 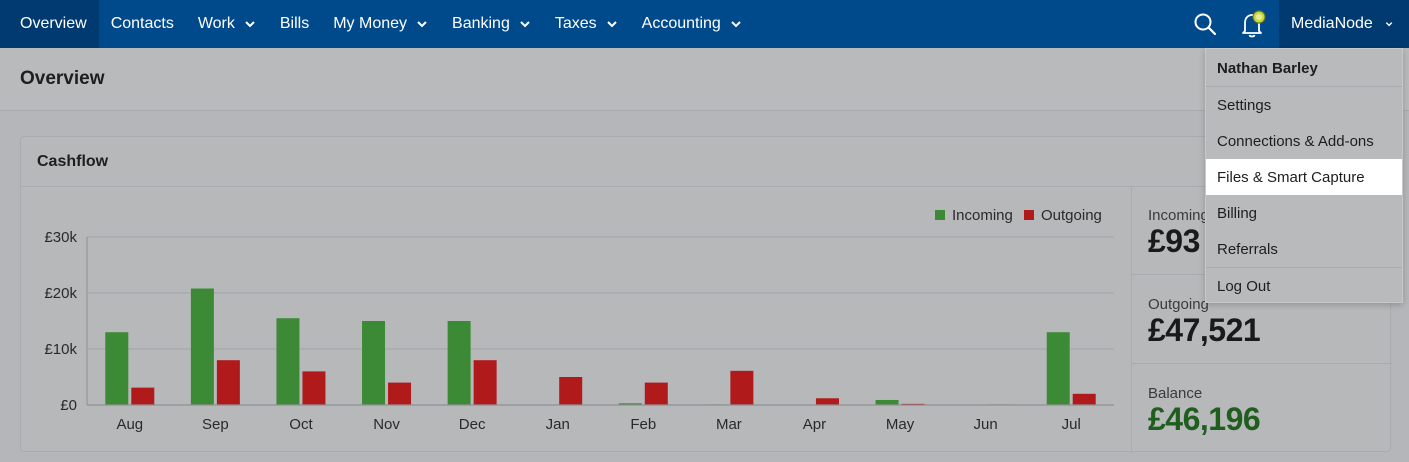 I want to click on x-tick-label: Apr, so click(x=814, y=424).